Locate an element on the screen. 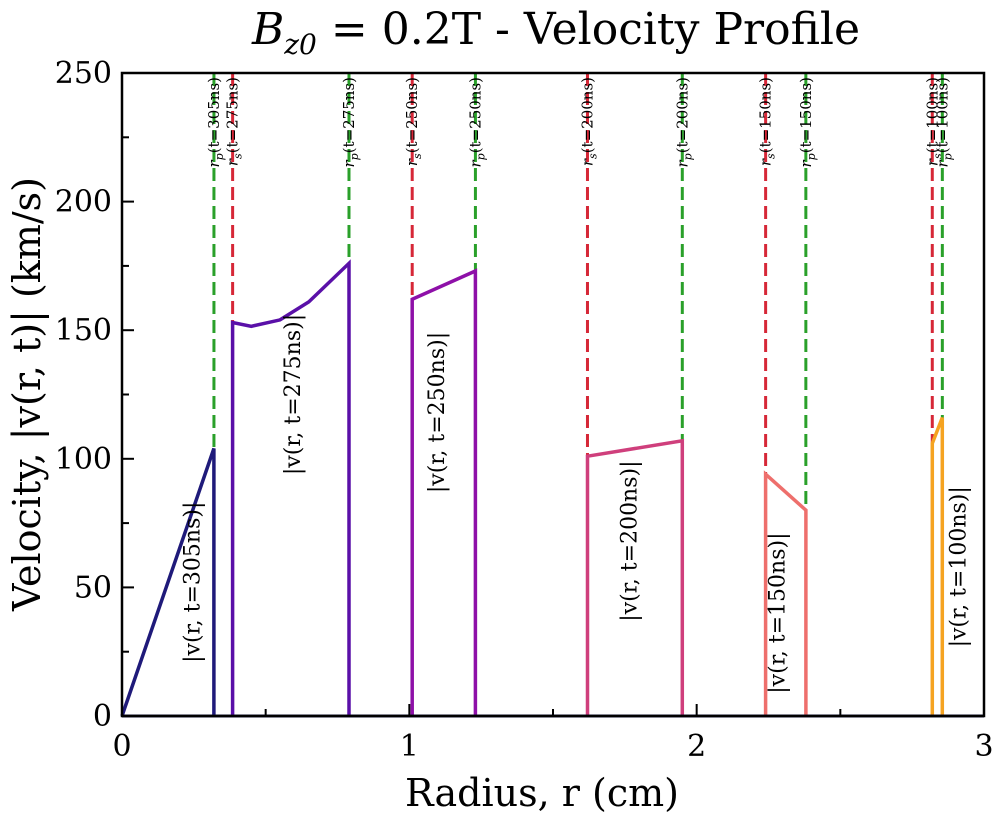 The width and height of the screenshot is (997, 819). vline-label: rp(t=305ns) is located at coordinates (215, 122).